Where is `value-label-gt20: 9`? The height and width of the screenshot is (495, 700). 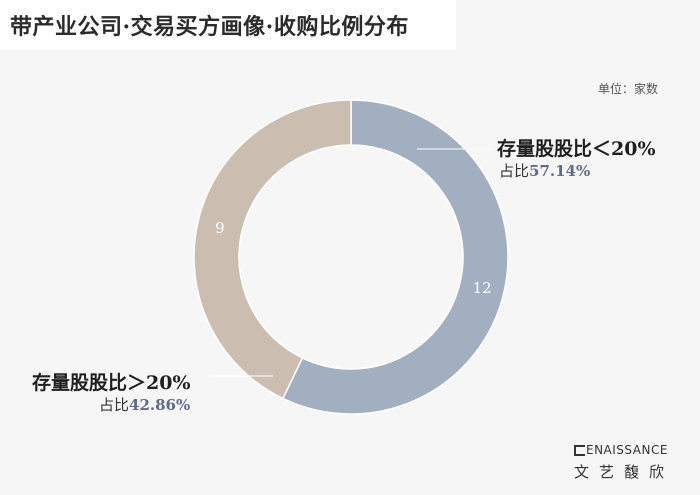 value-label-gt20: 9 is located at coordinates (220, 228).